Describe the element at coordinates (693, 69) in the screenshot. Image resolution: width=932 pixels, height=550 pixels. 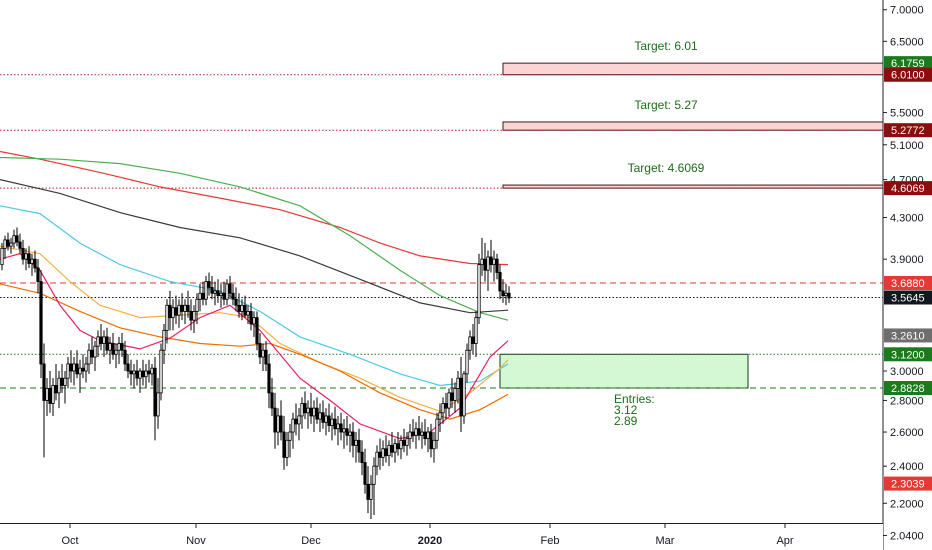
I see `target-zone-box` at that location.